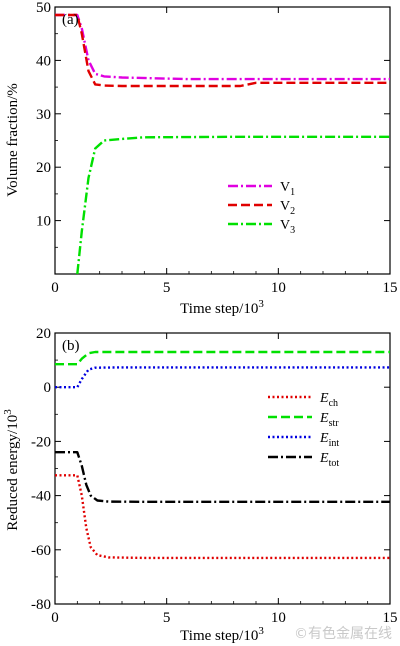 The height and width of the screenshot is (646, 400). I want to click on panel-a-ytick-label: 20, so click(43, 168).